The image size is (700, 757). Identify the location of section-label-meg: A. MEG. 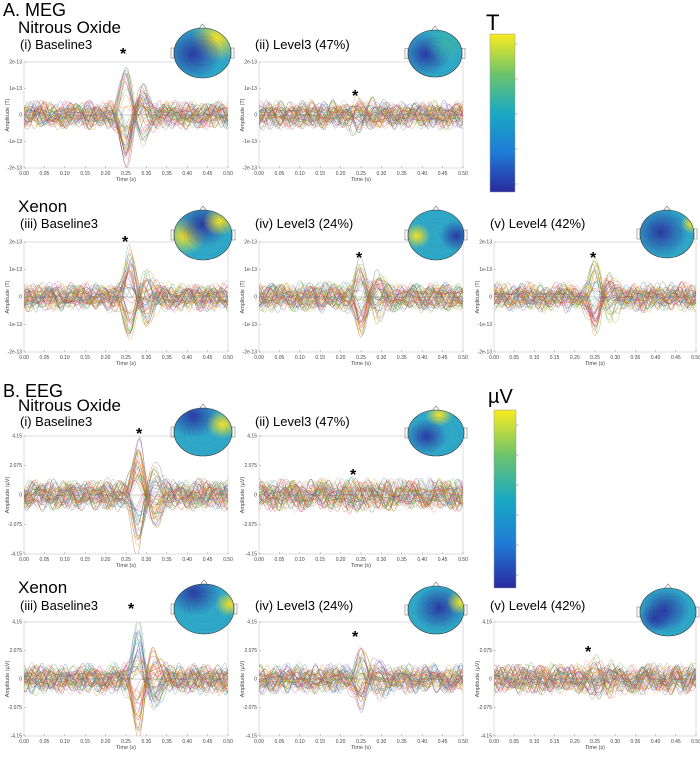
(35, 10).